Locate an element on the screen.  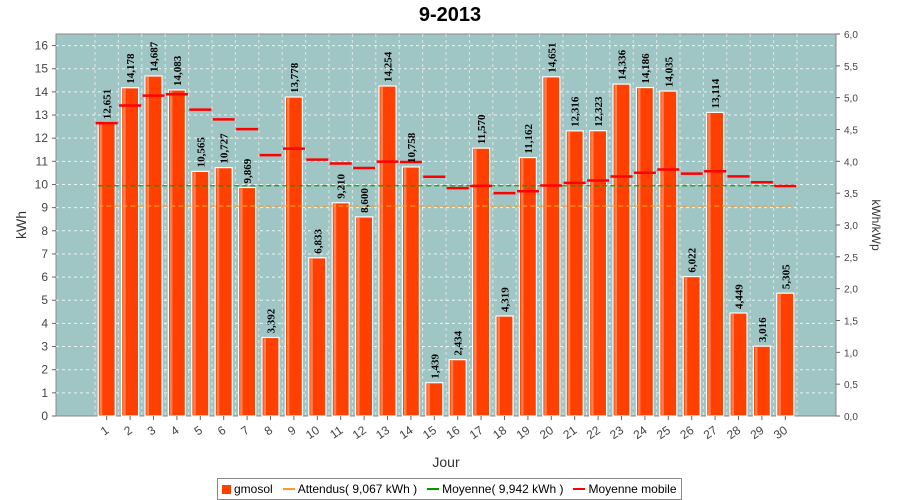
legend-label: Moyenne( 9,942 kWh ) is located at coordinates (503, 489).